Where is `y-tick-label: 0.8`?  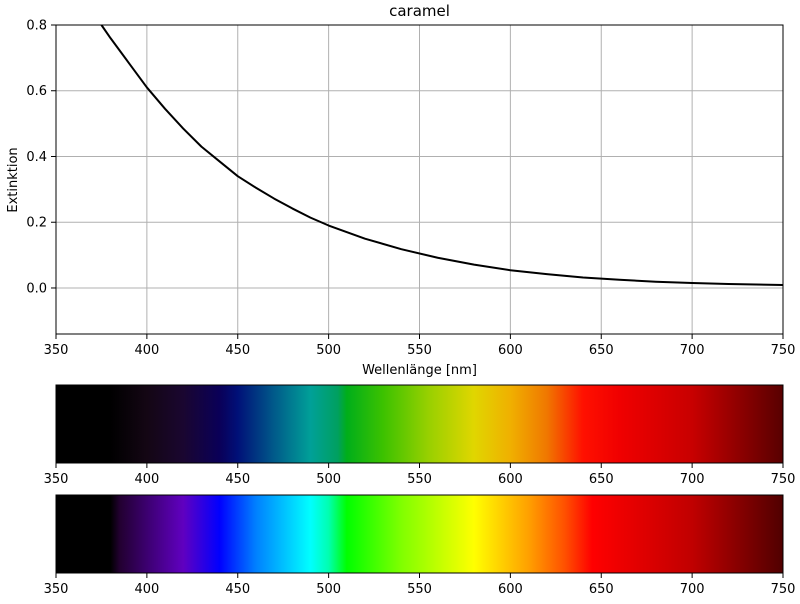 y-tick-label: 0.8 is located at coordinates (36, 26).